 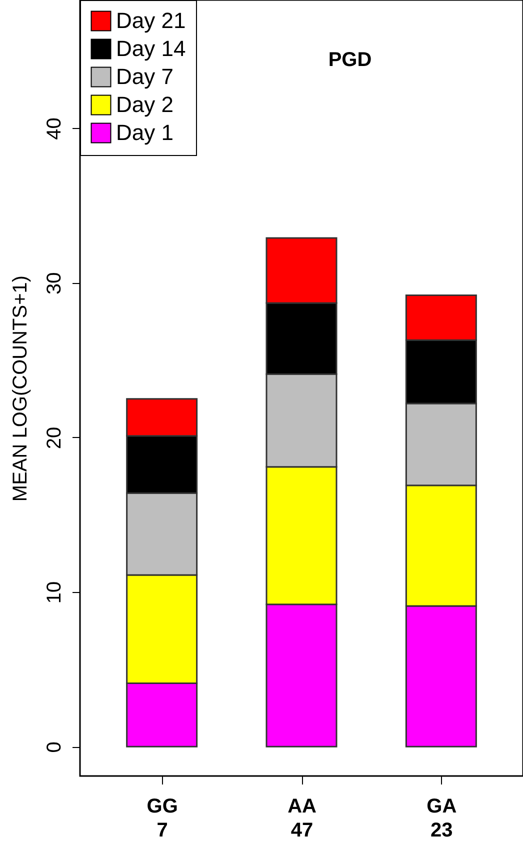 I want to click on legend-label: Day 2, so click(x=145, y=104).